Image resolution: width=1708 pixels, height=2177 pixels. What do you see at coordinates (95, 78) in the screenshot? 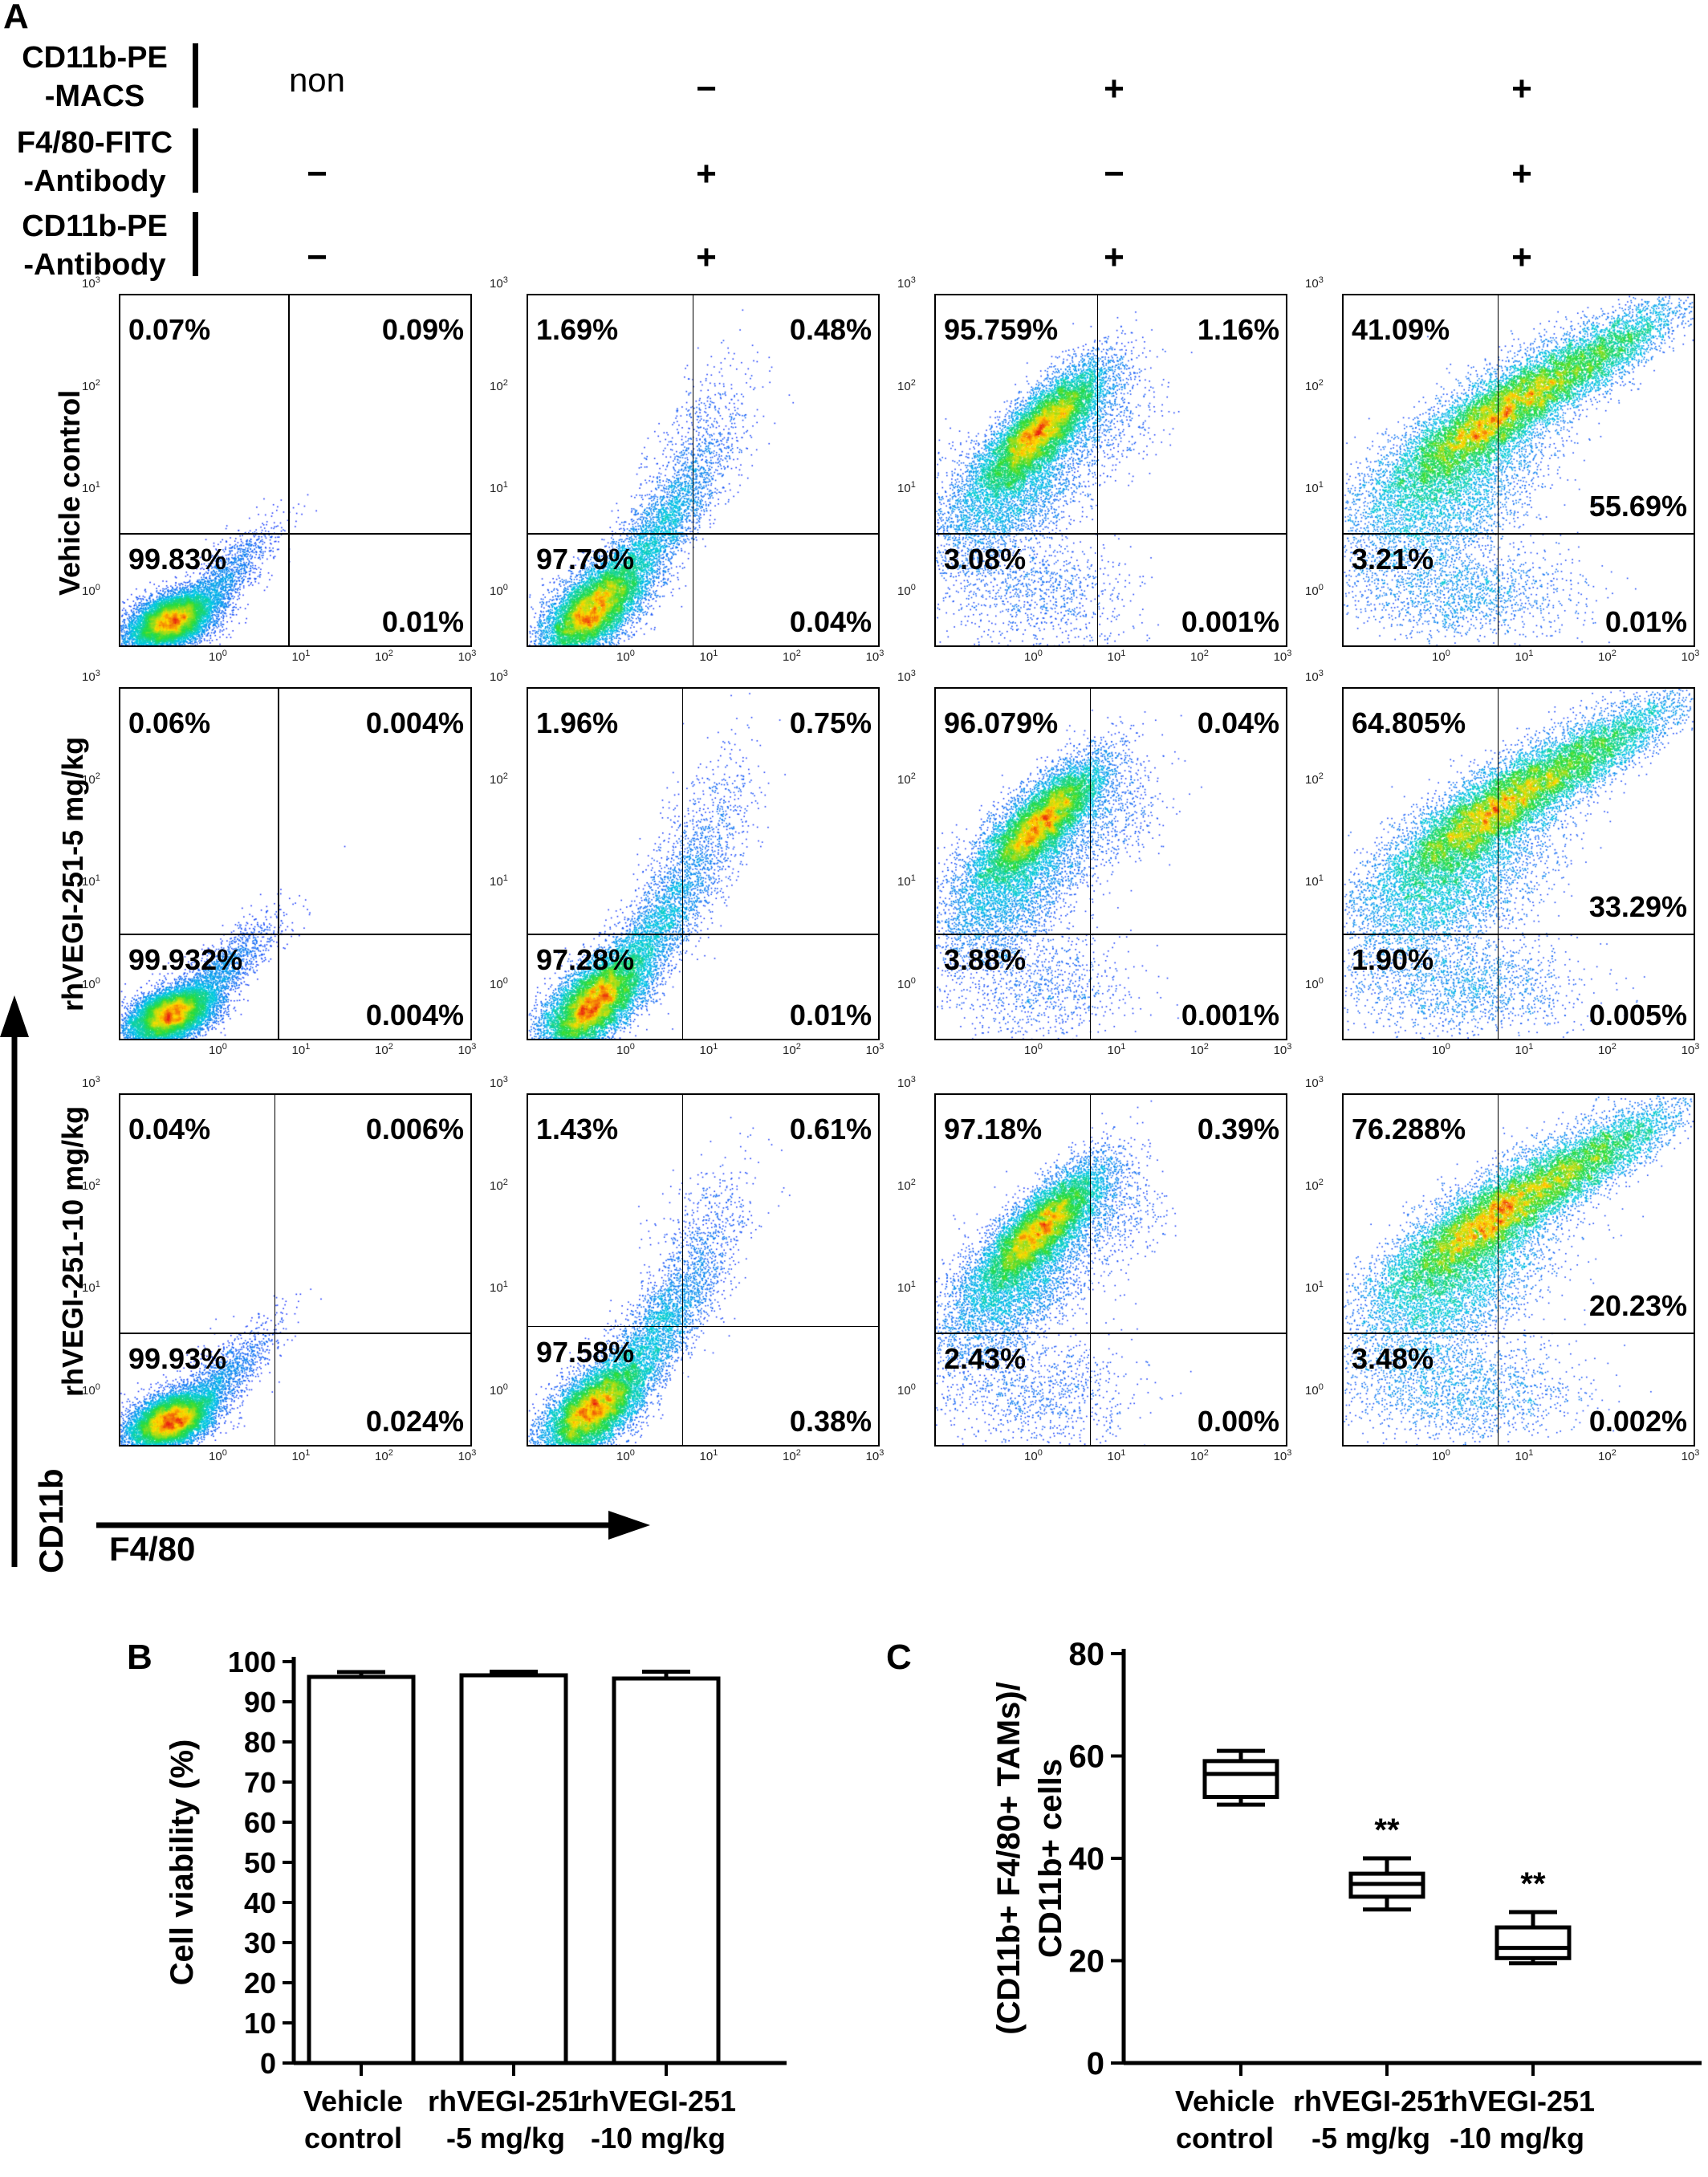
I see `condition-label: CD11b-PE -MACS` at bounding box center [95, 78].